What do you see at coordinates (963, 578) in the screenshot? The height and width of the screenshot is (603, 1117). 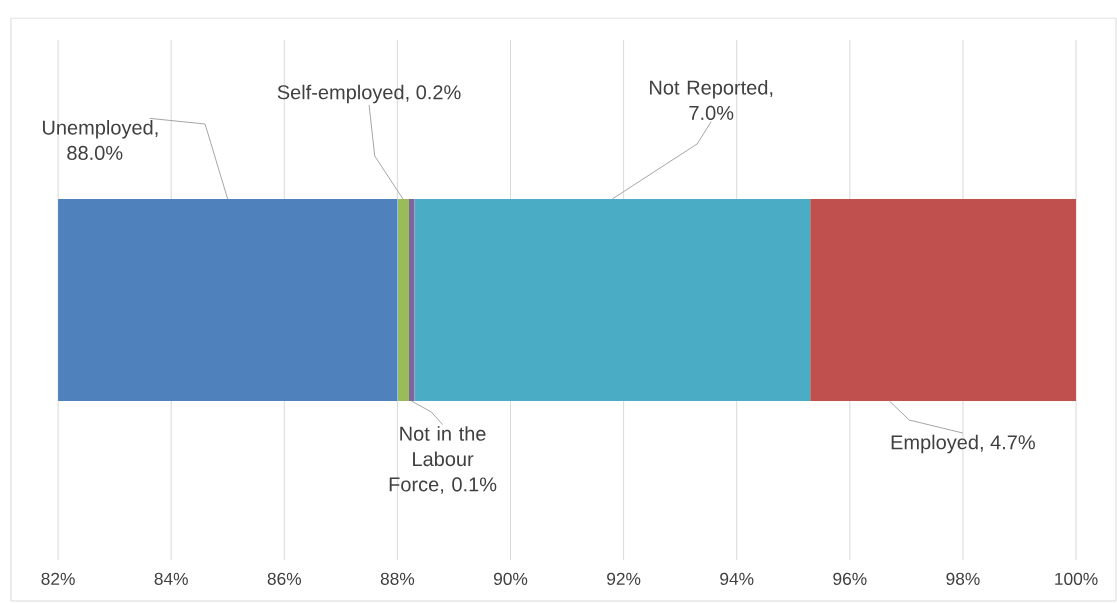 I see `x-tick-label: 98%` at bounding box center [963, 578].